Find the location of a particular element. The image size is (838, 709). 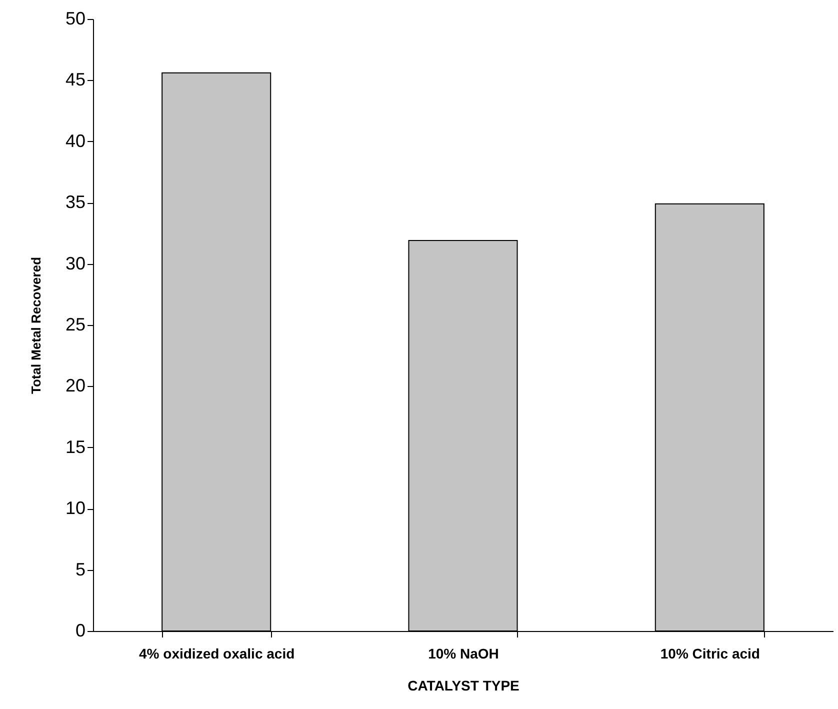

x-axis-title: CATALYST TYPE is located at coordinates (464, 686).